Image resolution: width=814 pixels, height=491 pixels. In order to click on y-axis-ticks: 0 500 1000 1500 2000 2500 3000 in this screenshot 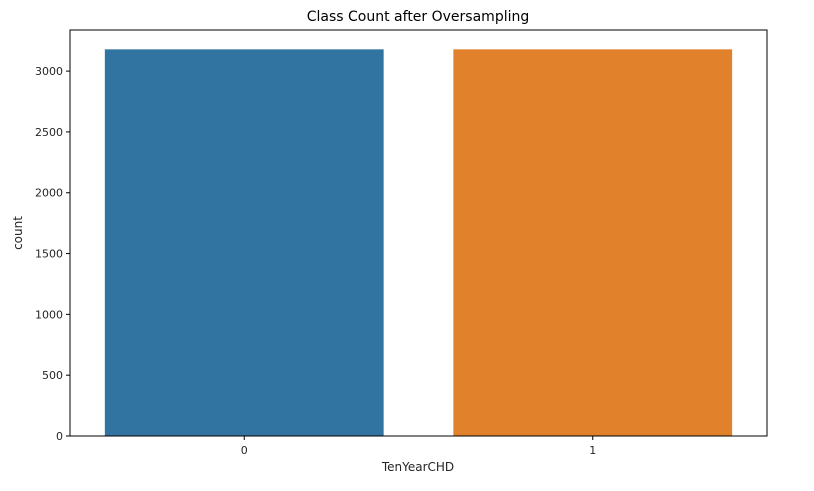, I will do `click(52, 254)`.